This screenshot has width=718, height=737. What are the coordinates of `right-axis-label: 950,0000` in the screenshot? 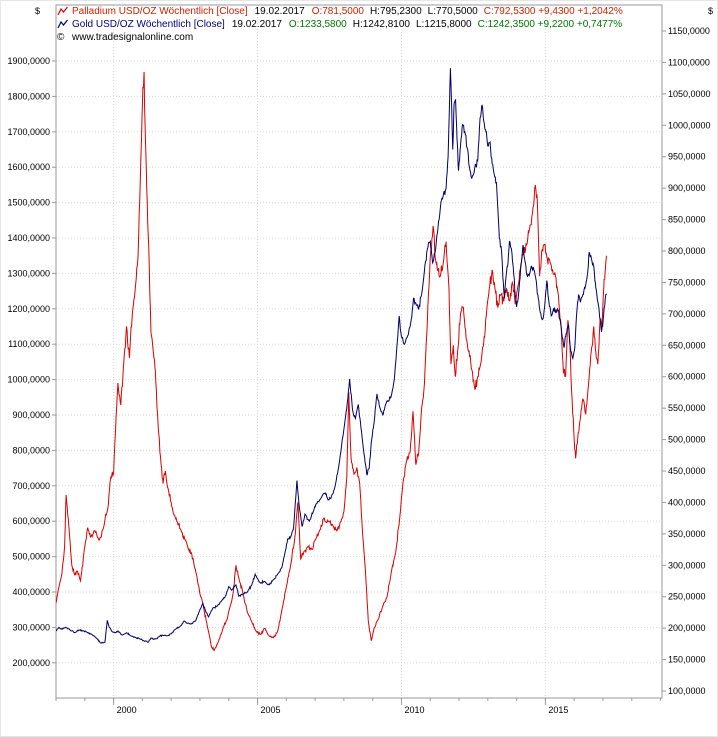 It's located at (687, 157).